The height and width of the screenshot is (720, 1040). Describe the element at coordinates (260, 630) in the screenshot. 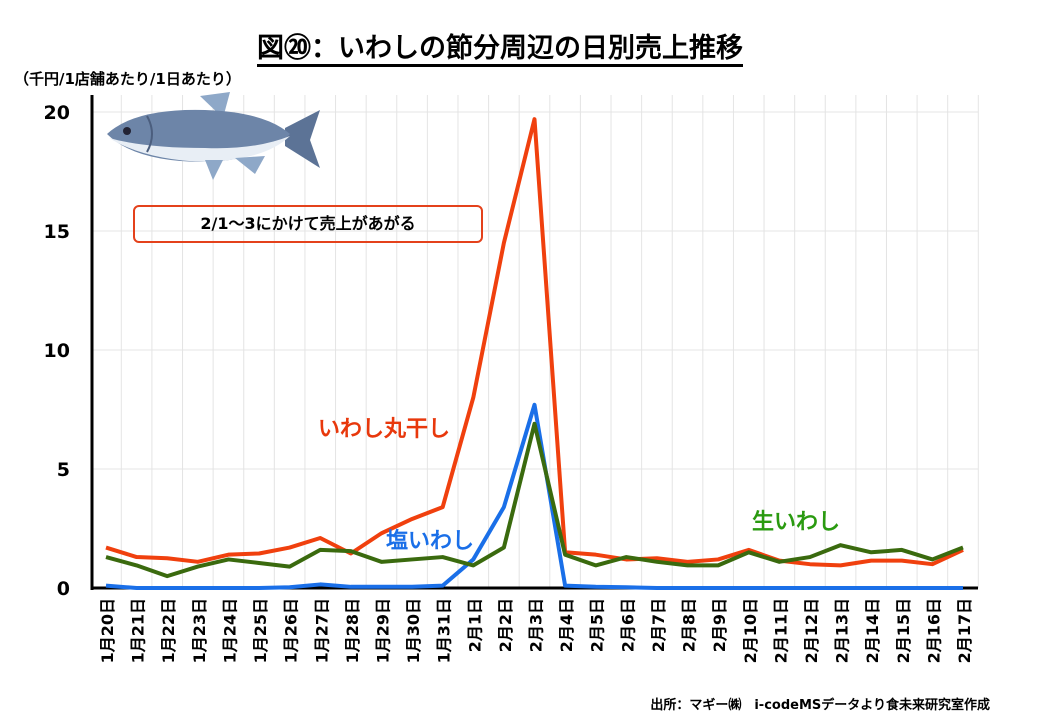

I see `x-tick-label: 1月25日` at that location.